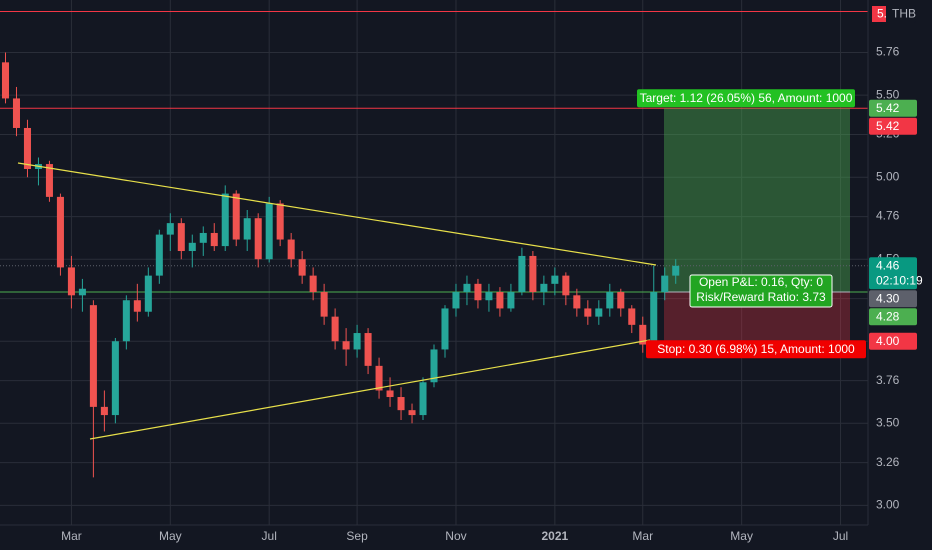 The height and width of the screenshot is (550, 932). What do you see at coordinates (357, 536) in the screenshot?
I see `x-tick-label: Sep` at bounding box center [357, 536].